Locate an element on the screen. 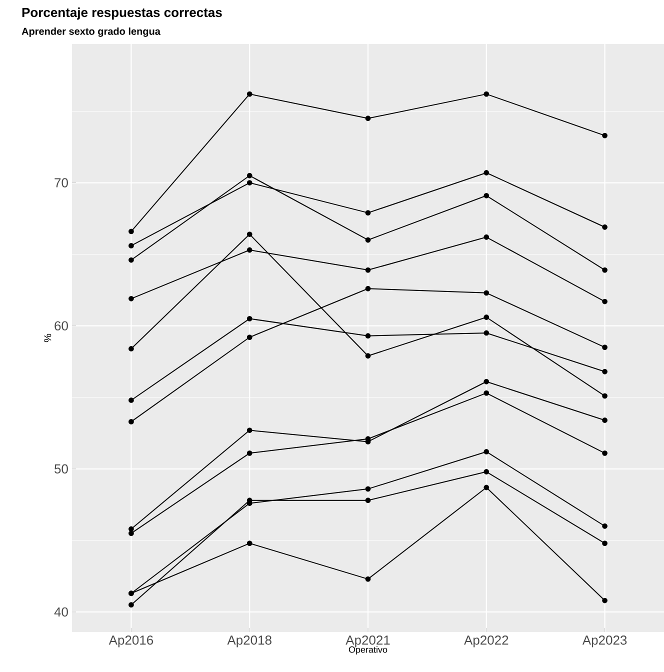 This screenshot has height=672, width=664. chart-subtitle: Aprender sexto grado lengua is located at coordinates (91, 32).